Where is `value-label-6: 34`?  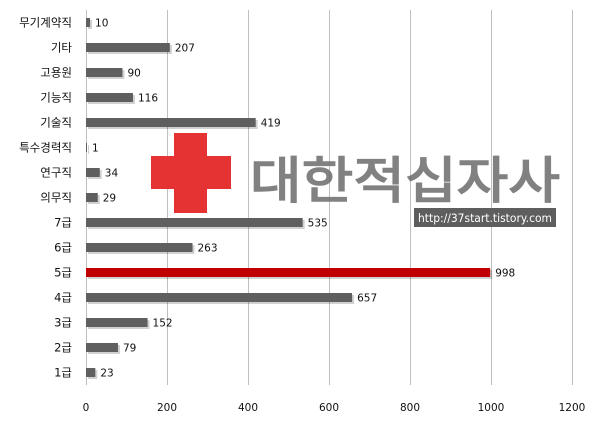
value-label-6: 34 is located at coordinates (112, 174).